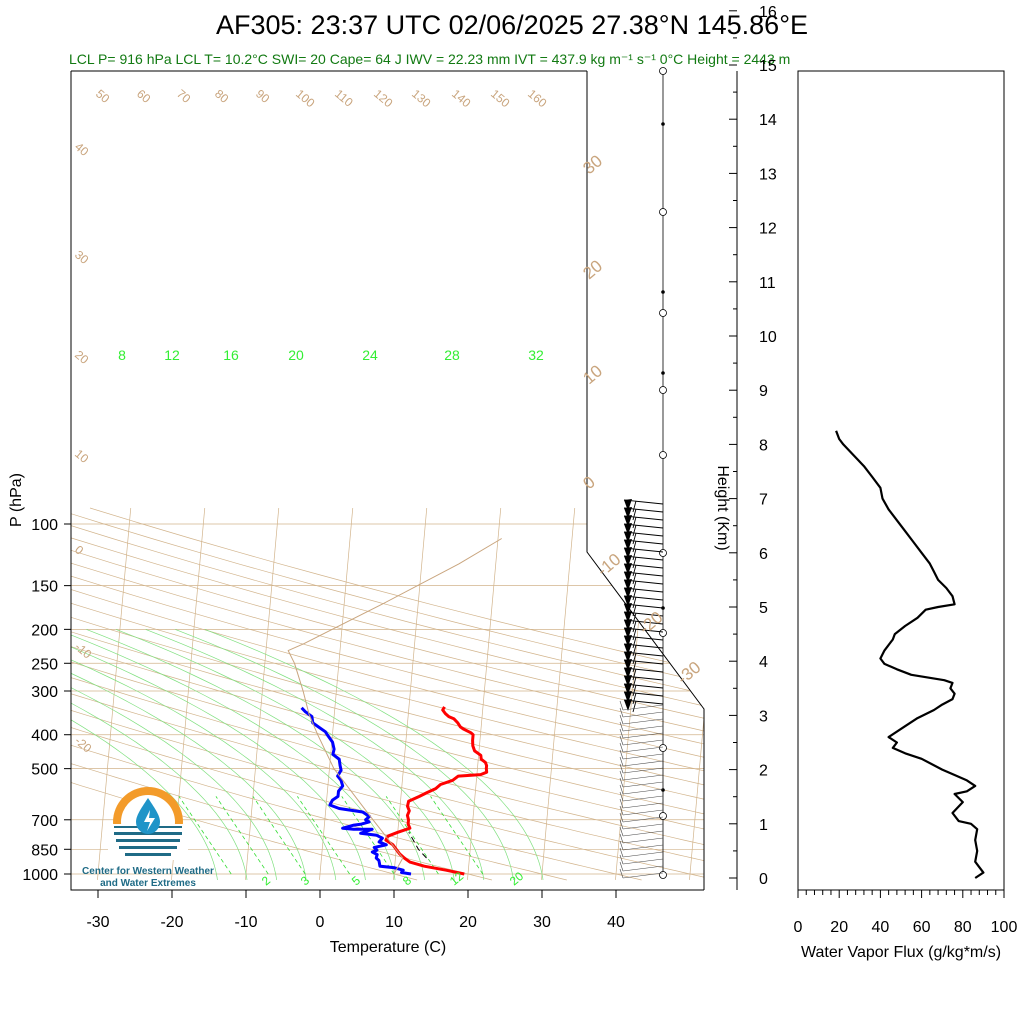  Describe the element at coordinates (763, 391) in the screenshot. I see `height-tick-label: 9` at that location.